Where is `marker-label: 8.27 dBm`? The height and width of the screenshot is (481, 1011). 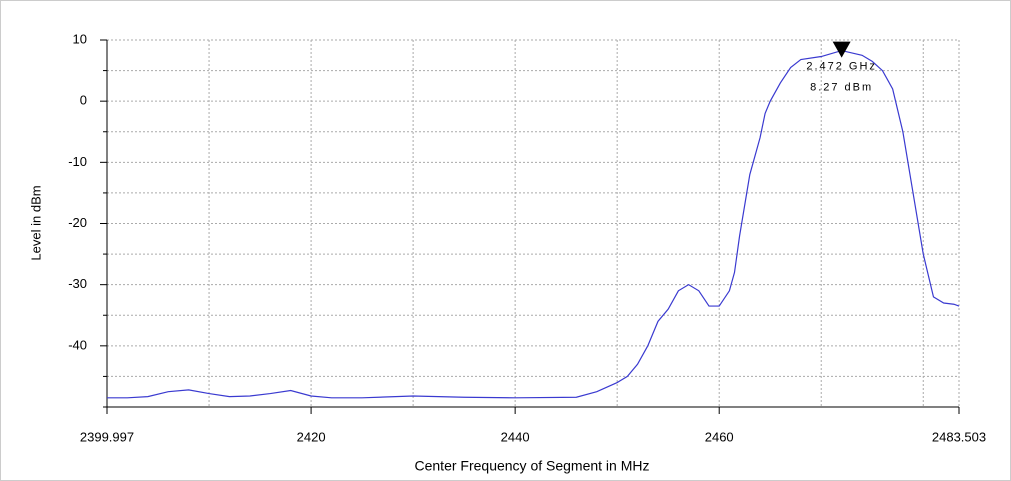
marker-label: 8.27 dBm is located at coordinates (841, 87).